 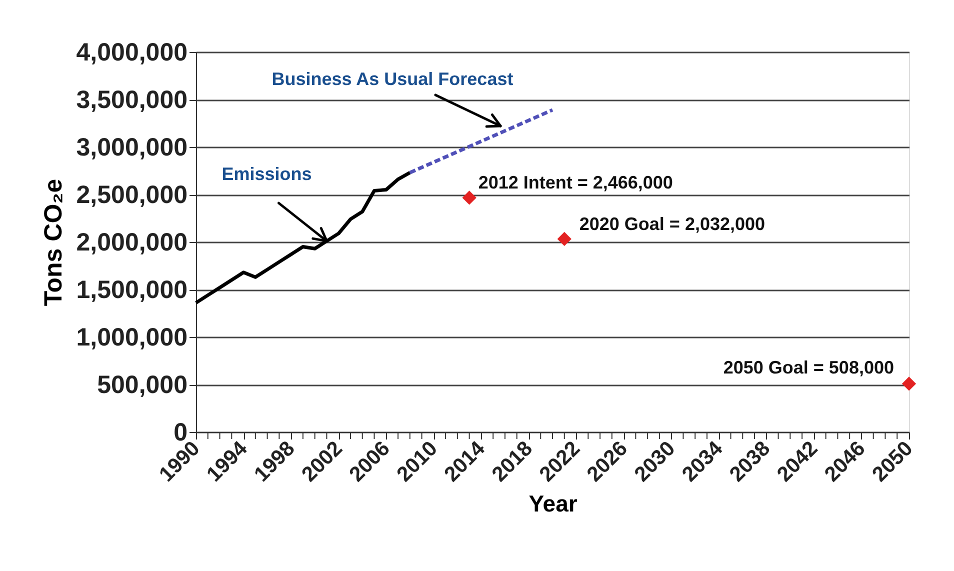 What do you see at coordinates (53, 242) in the screenshot?
I see `y-axis-title: Tons CO₂e` at bounding box center [53, 242].